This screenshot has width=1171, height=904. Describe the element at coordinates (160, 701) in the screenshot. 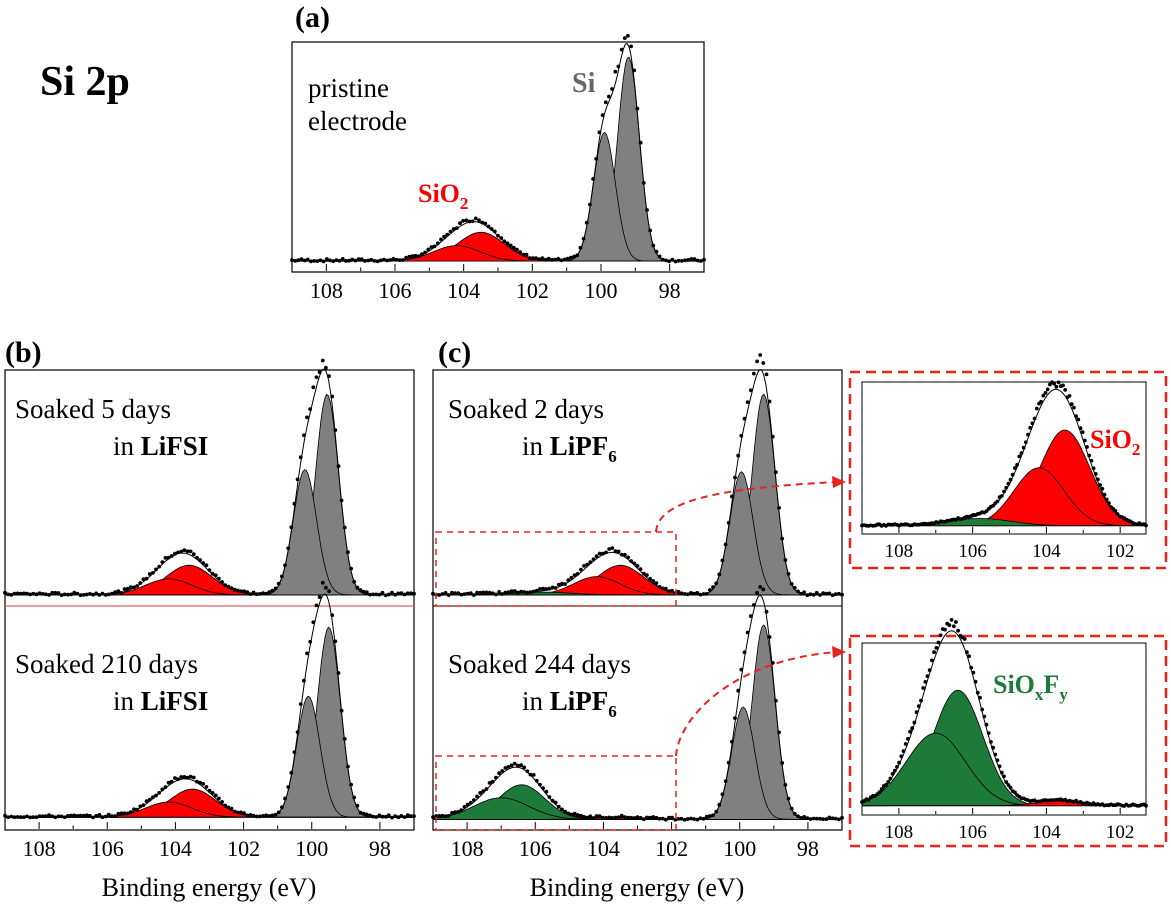

I see `panel-b2-annotation-line2: in LiFSI` at that location.